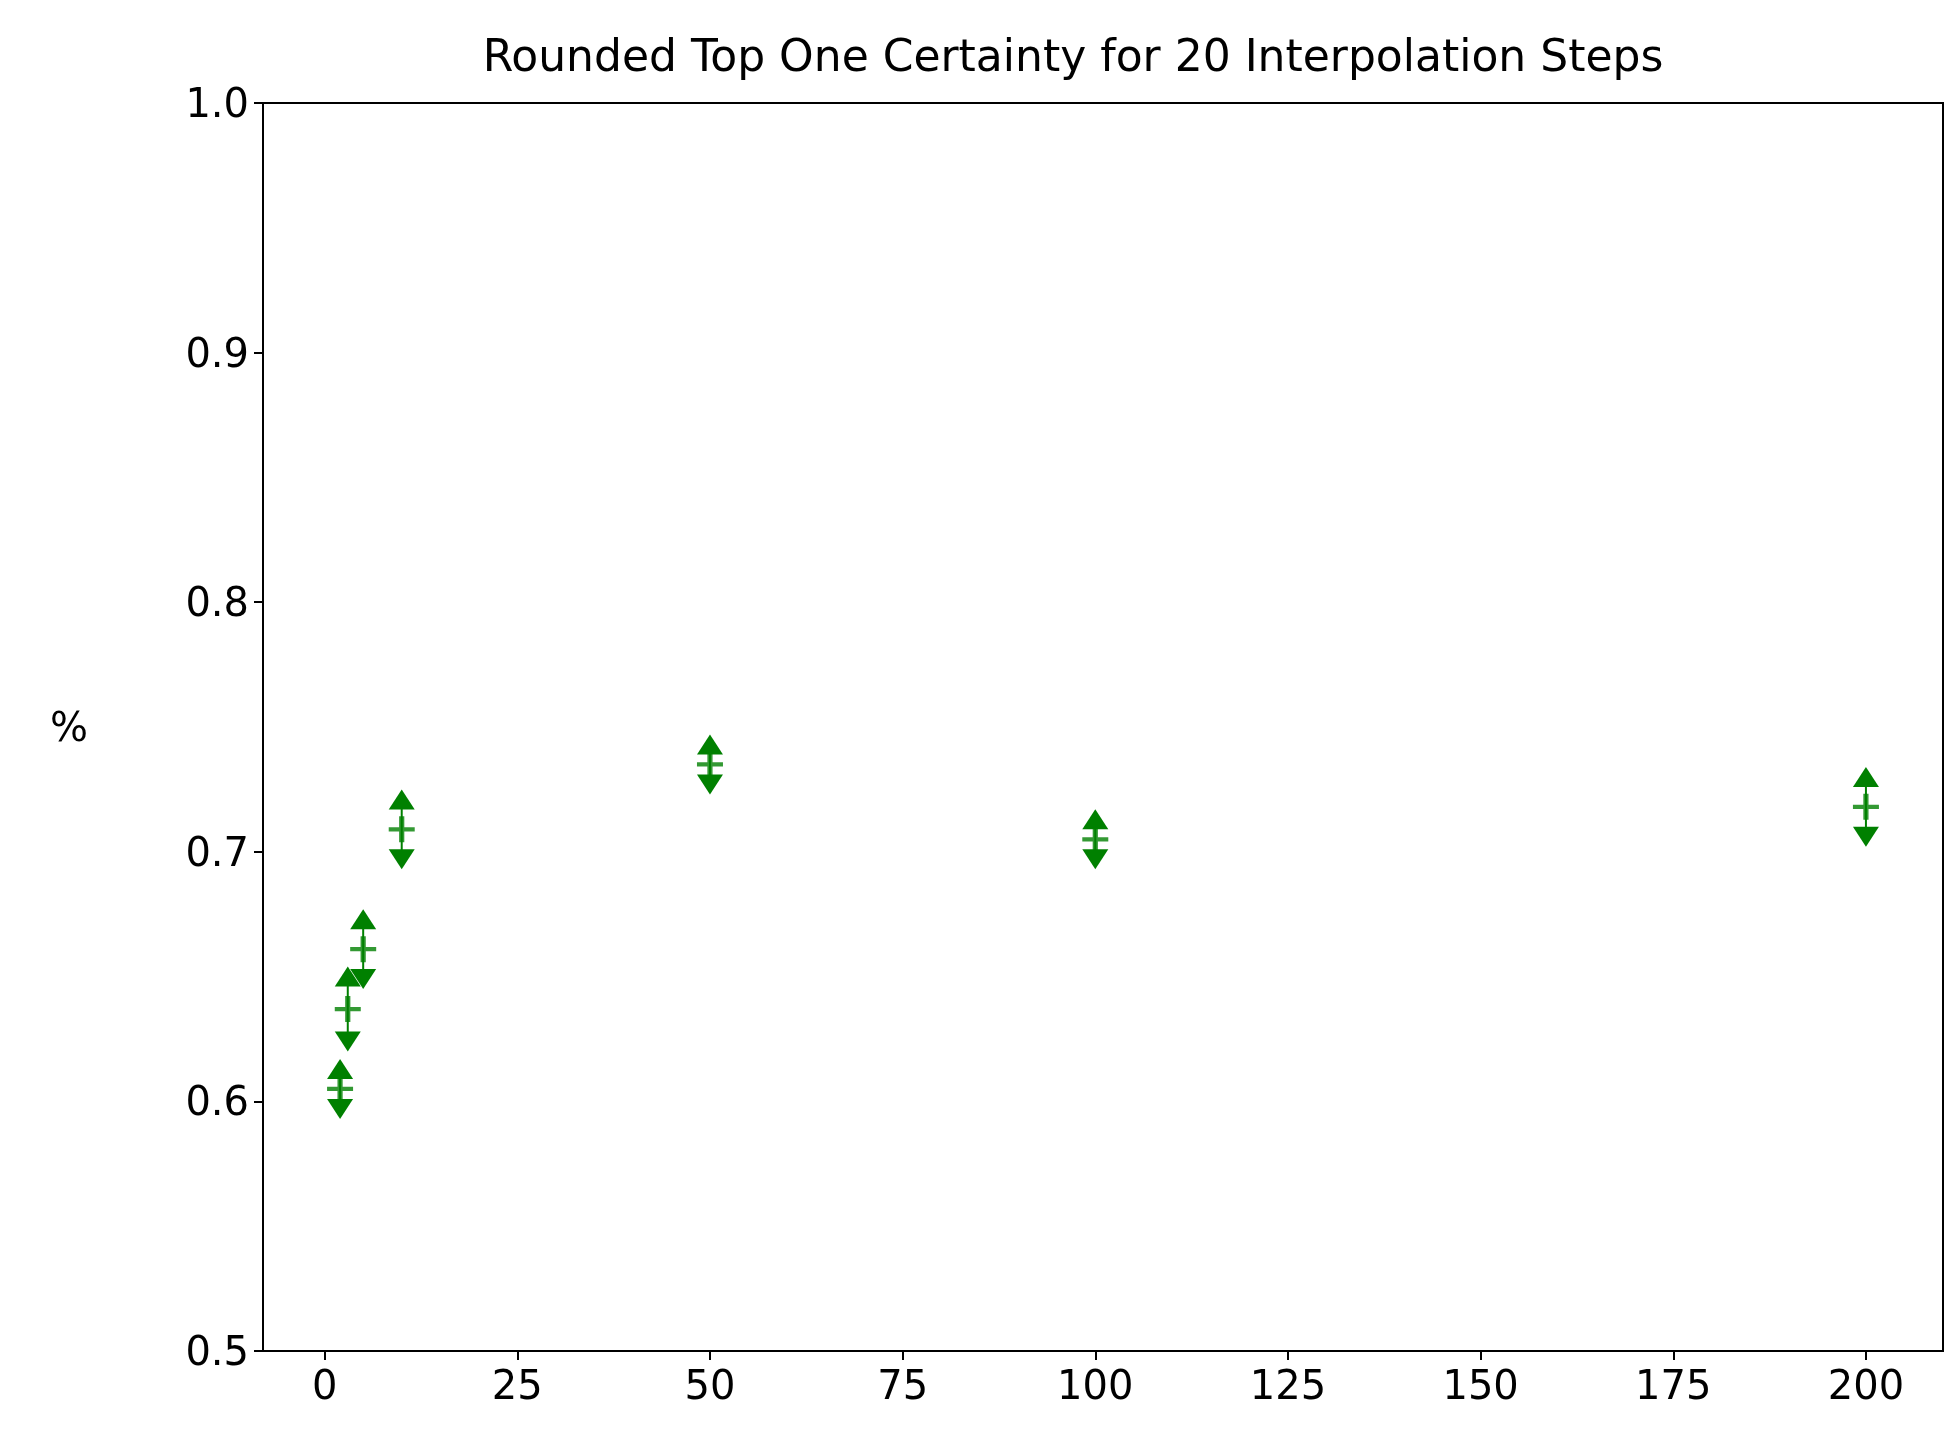 Image resolution: width=1957 pixels, height=1438 pixels. I want to click on x-tick-label: 50, so click(710, 1385).